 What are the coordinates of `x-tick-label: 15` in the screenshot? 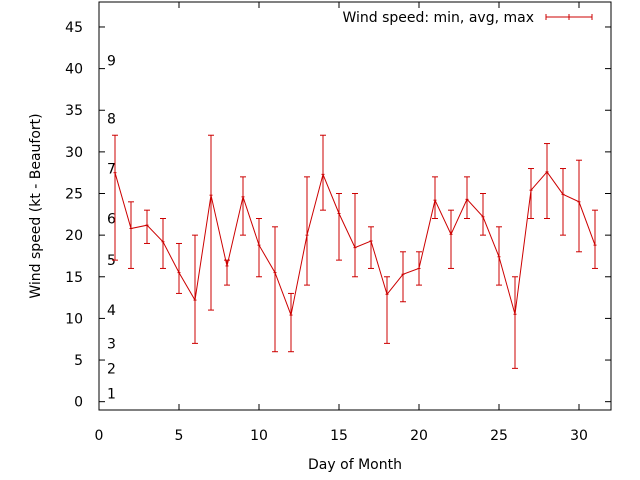 It's located at (339, 436).